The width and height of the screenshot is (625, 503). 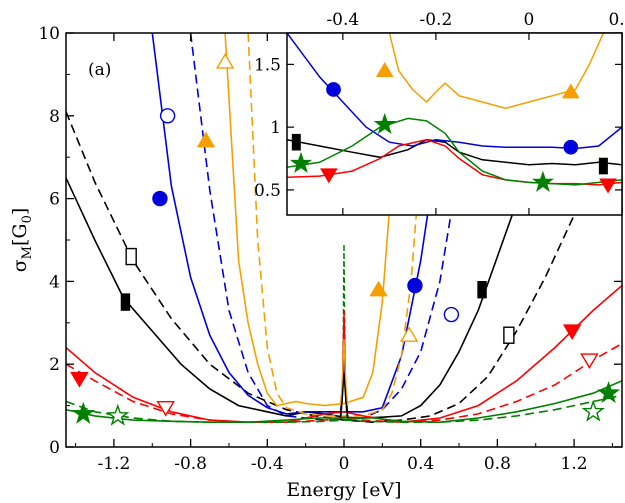 I want to click on inset-x-tick-label: 0, so click(x=529, y=20).